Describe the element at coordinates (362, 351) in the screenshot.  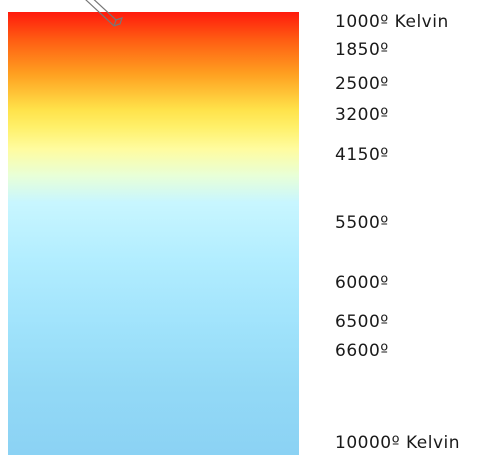
I see `temperature-label-6600: 6600º` at that location.